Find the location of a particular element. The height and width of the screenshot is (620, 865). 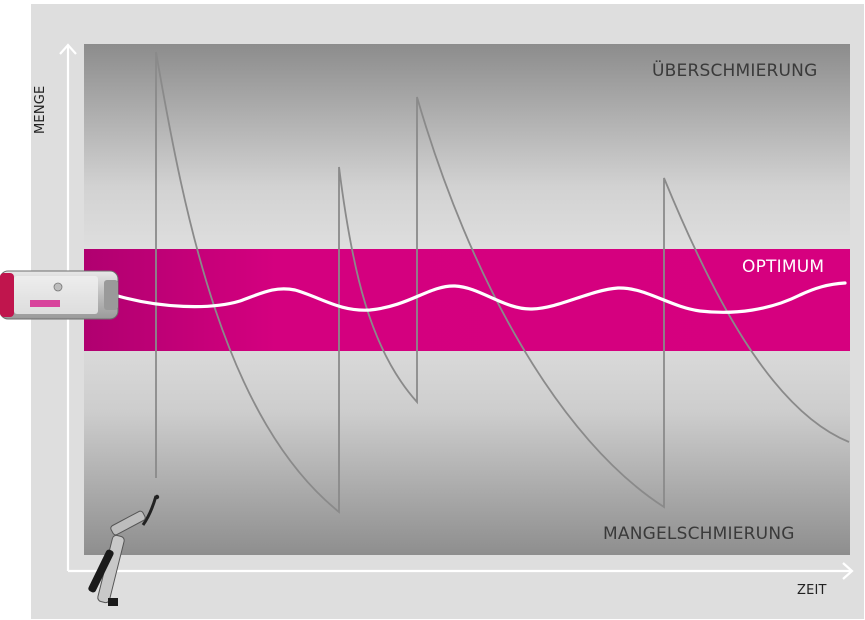

x-axis-arrow is located at coordinates (848, 571).